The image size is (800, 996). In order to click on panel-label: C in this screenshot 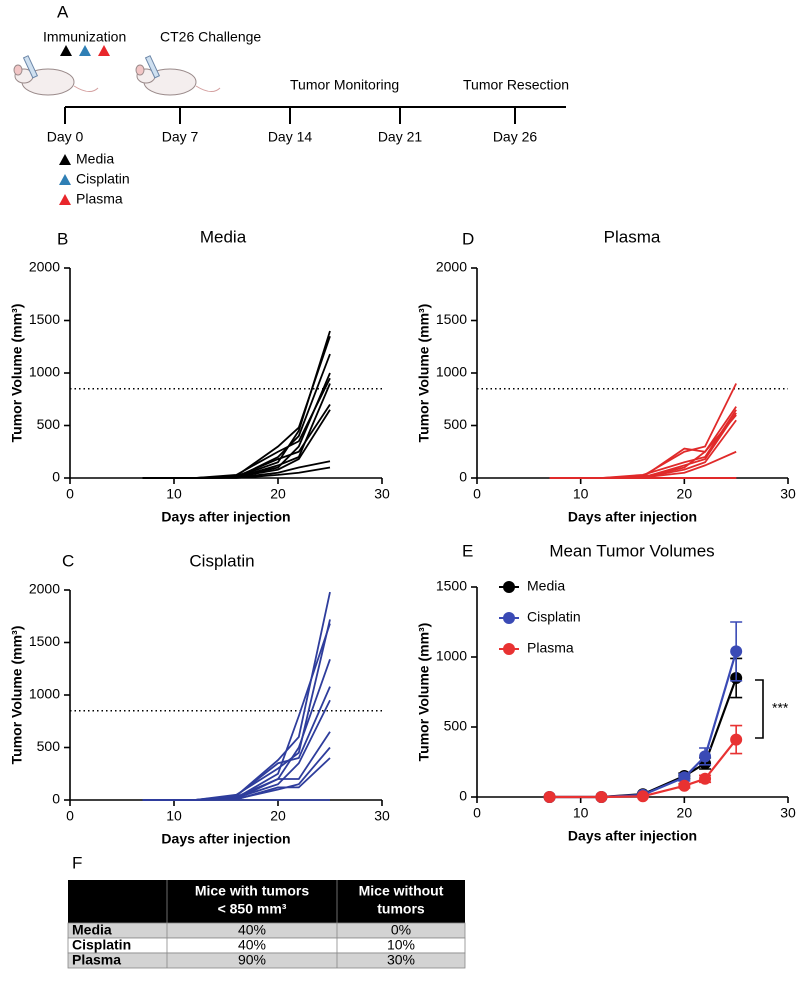, I will do `click(68, 560)`.